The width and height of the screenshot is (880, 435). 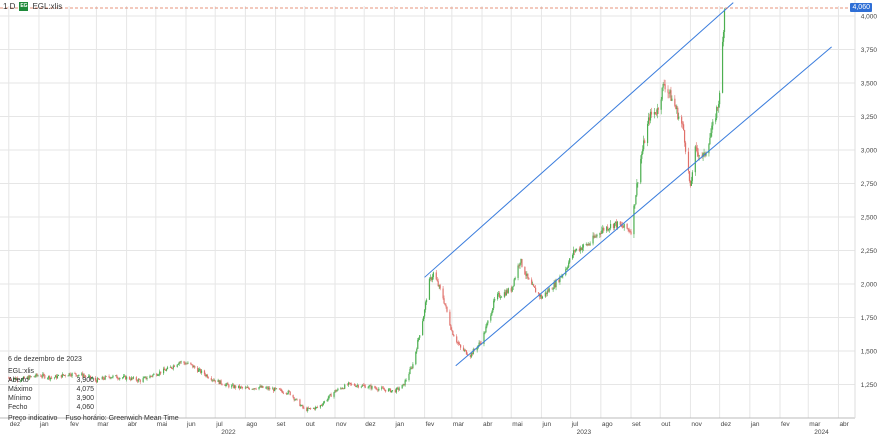 I want to click on info-close-label: Fecho, so click(x=18, y=407).